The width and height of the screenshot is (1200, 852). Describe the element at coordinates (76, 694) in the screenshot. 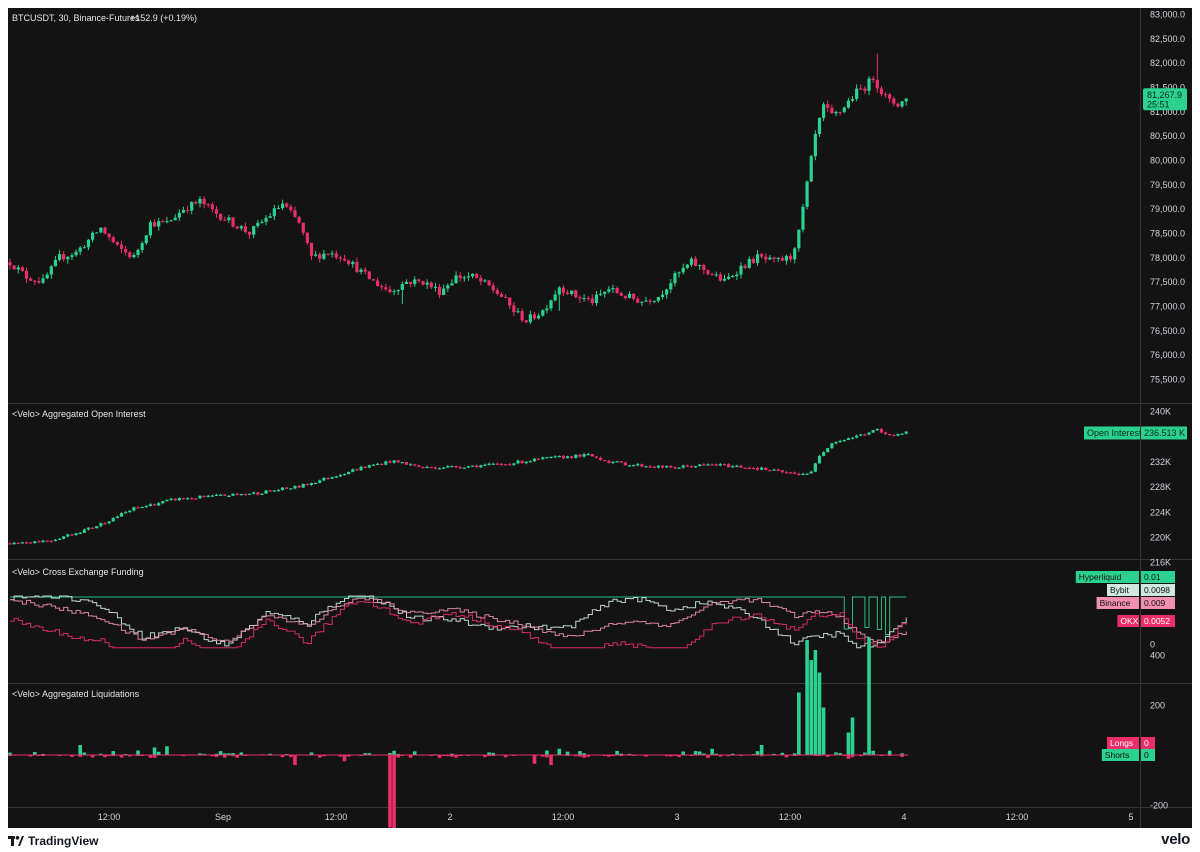

I see `liq-pane-title: <Velo> Aggregated Liquidations` at that location.